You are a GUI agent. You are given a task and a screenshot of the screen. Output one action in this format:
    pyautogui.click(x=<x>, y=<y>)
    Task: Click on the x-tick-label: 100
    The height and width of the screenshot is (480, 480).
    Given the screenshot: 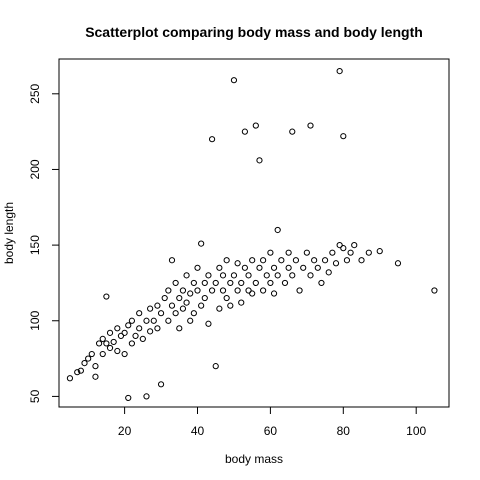 What is the action you would take?
    pyautogui.click(x=416, y=431)
    